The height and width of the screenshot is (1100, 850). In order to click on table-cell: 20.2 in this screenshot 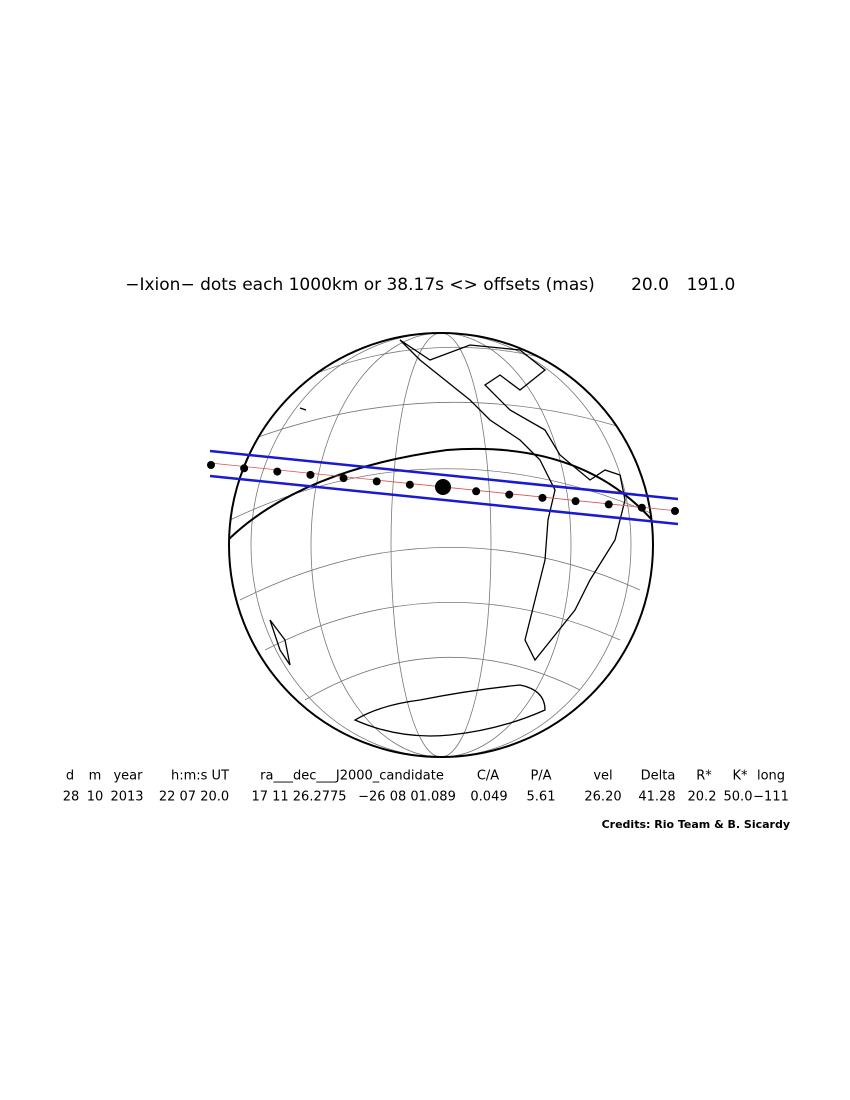, I will do `click(702, 797)`.